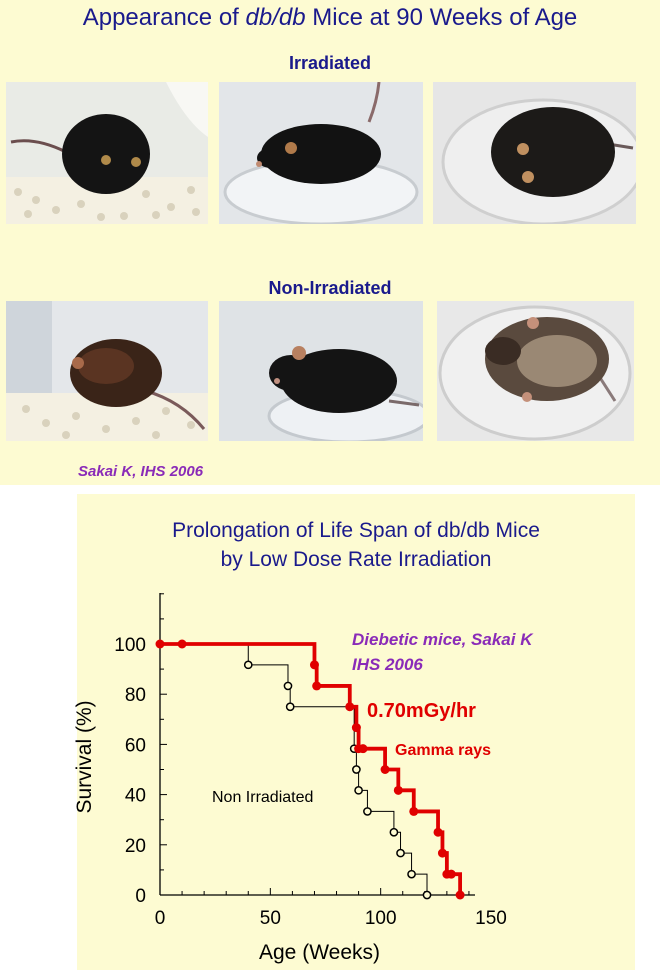 This screenshot has width=660, height=970. Describe the element at coordinates (356, 530) in the screenshot. I see `chart-title-line1: Prolongation of Life Span of db/db Mice` at that location.